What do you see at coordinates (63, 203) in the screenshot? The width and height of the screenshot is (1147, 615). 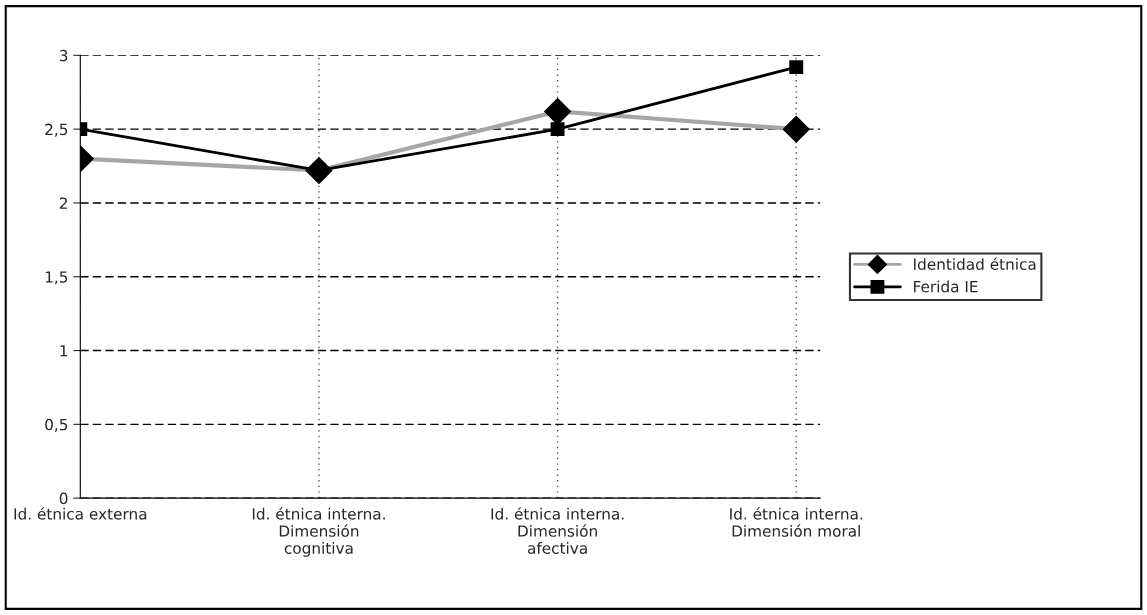 I see `y-tick-label: 2` at bounding box center [63, 203].